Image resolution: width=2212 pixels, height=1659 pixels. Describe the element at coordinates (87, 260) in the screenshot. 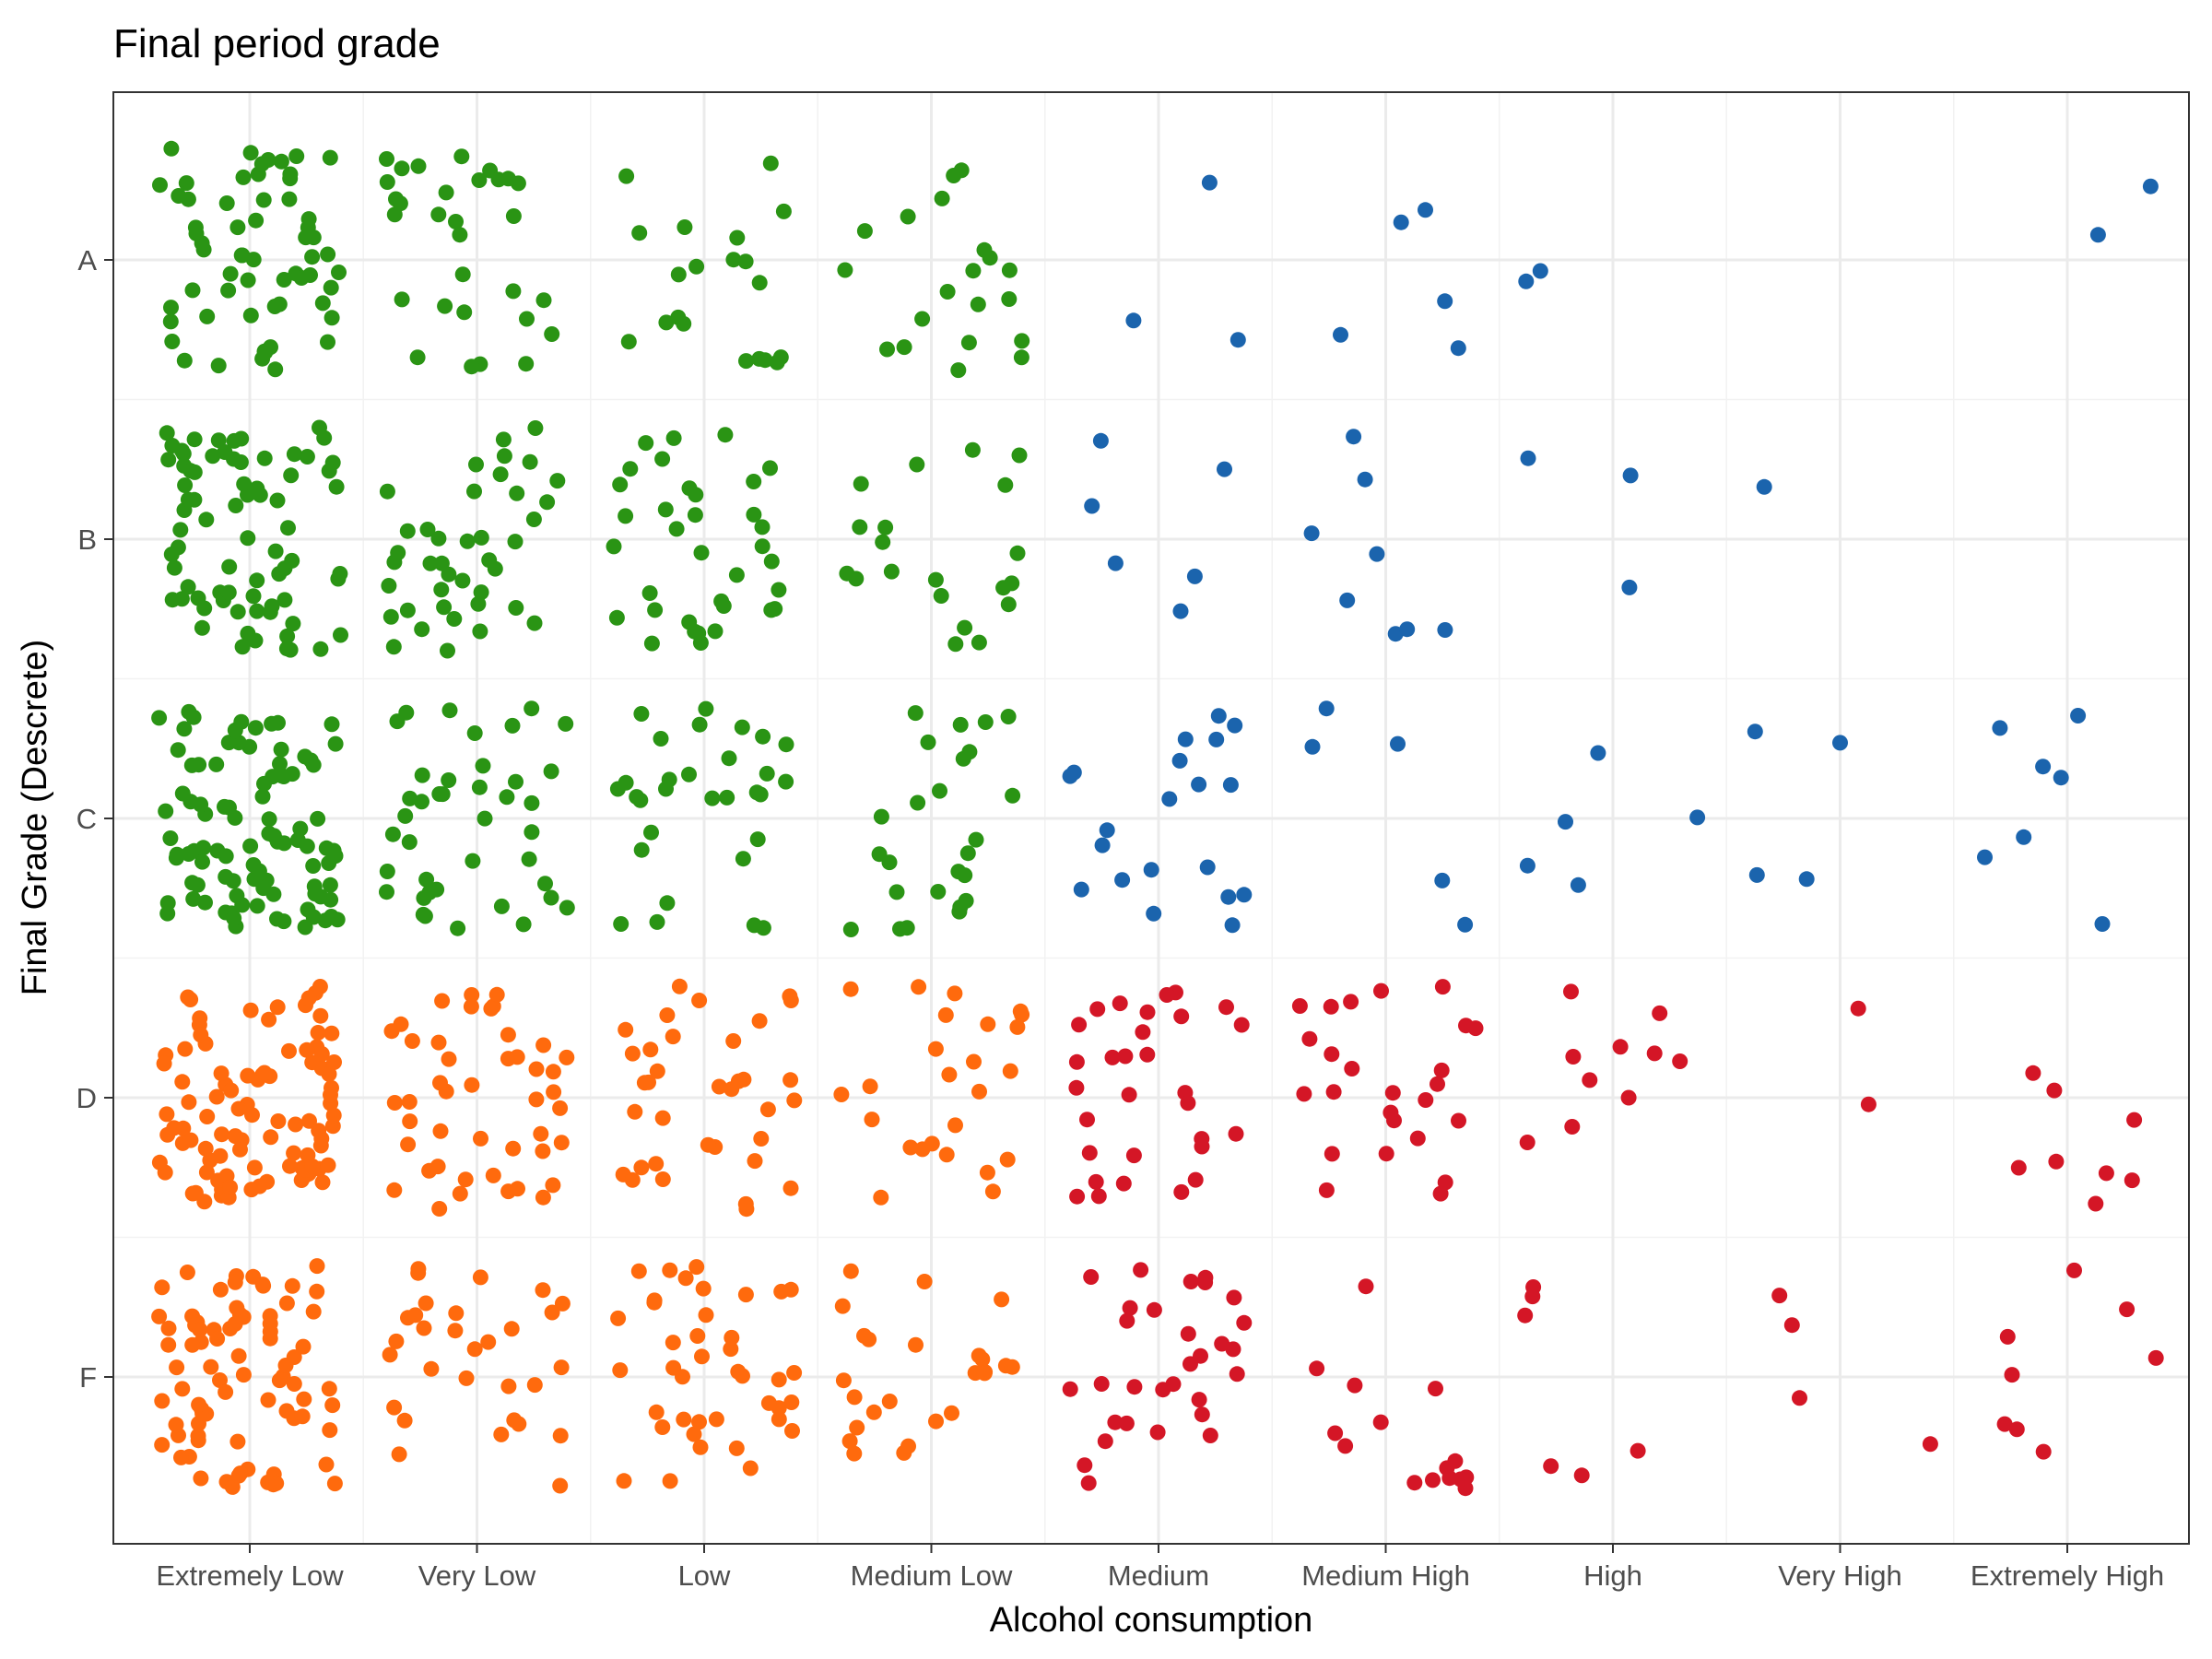

I see `y-tick-label: A` at that location.